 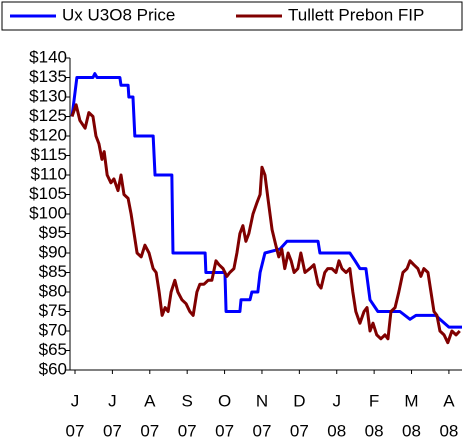 What do you see at coordinates (48, 134) in the screenshot?
I see `y-tick-label: $120` at bounding box center [48, 134].